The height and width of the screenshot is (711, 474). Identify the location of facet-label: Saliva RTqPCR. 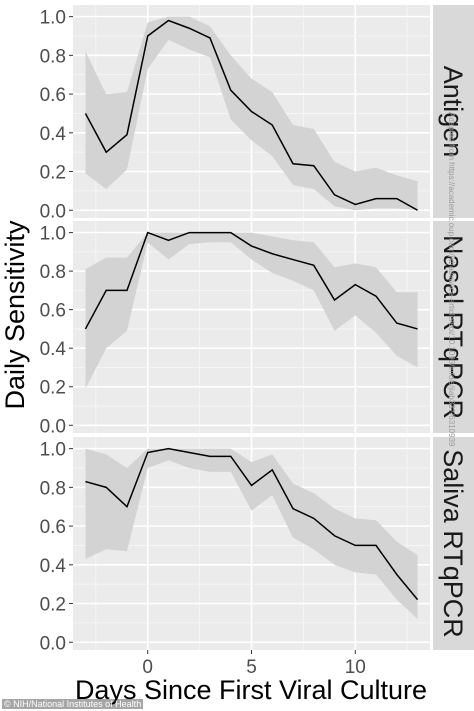
(453, 543).